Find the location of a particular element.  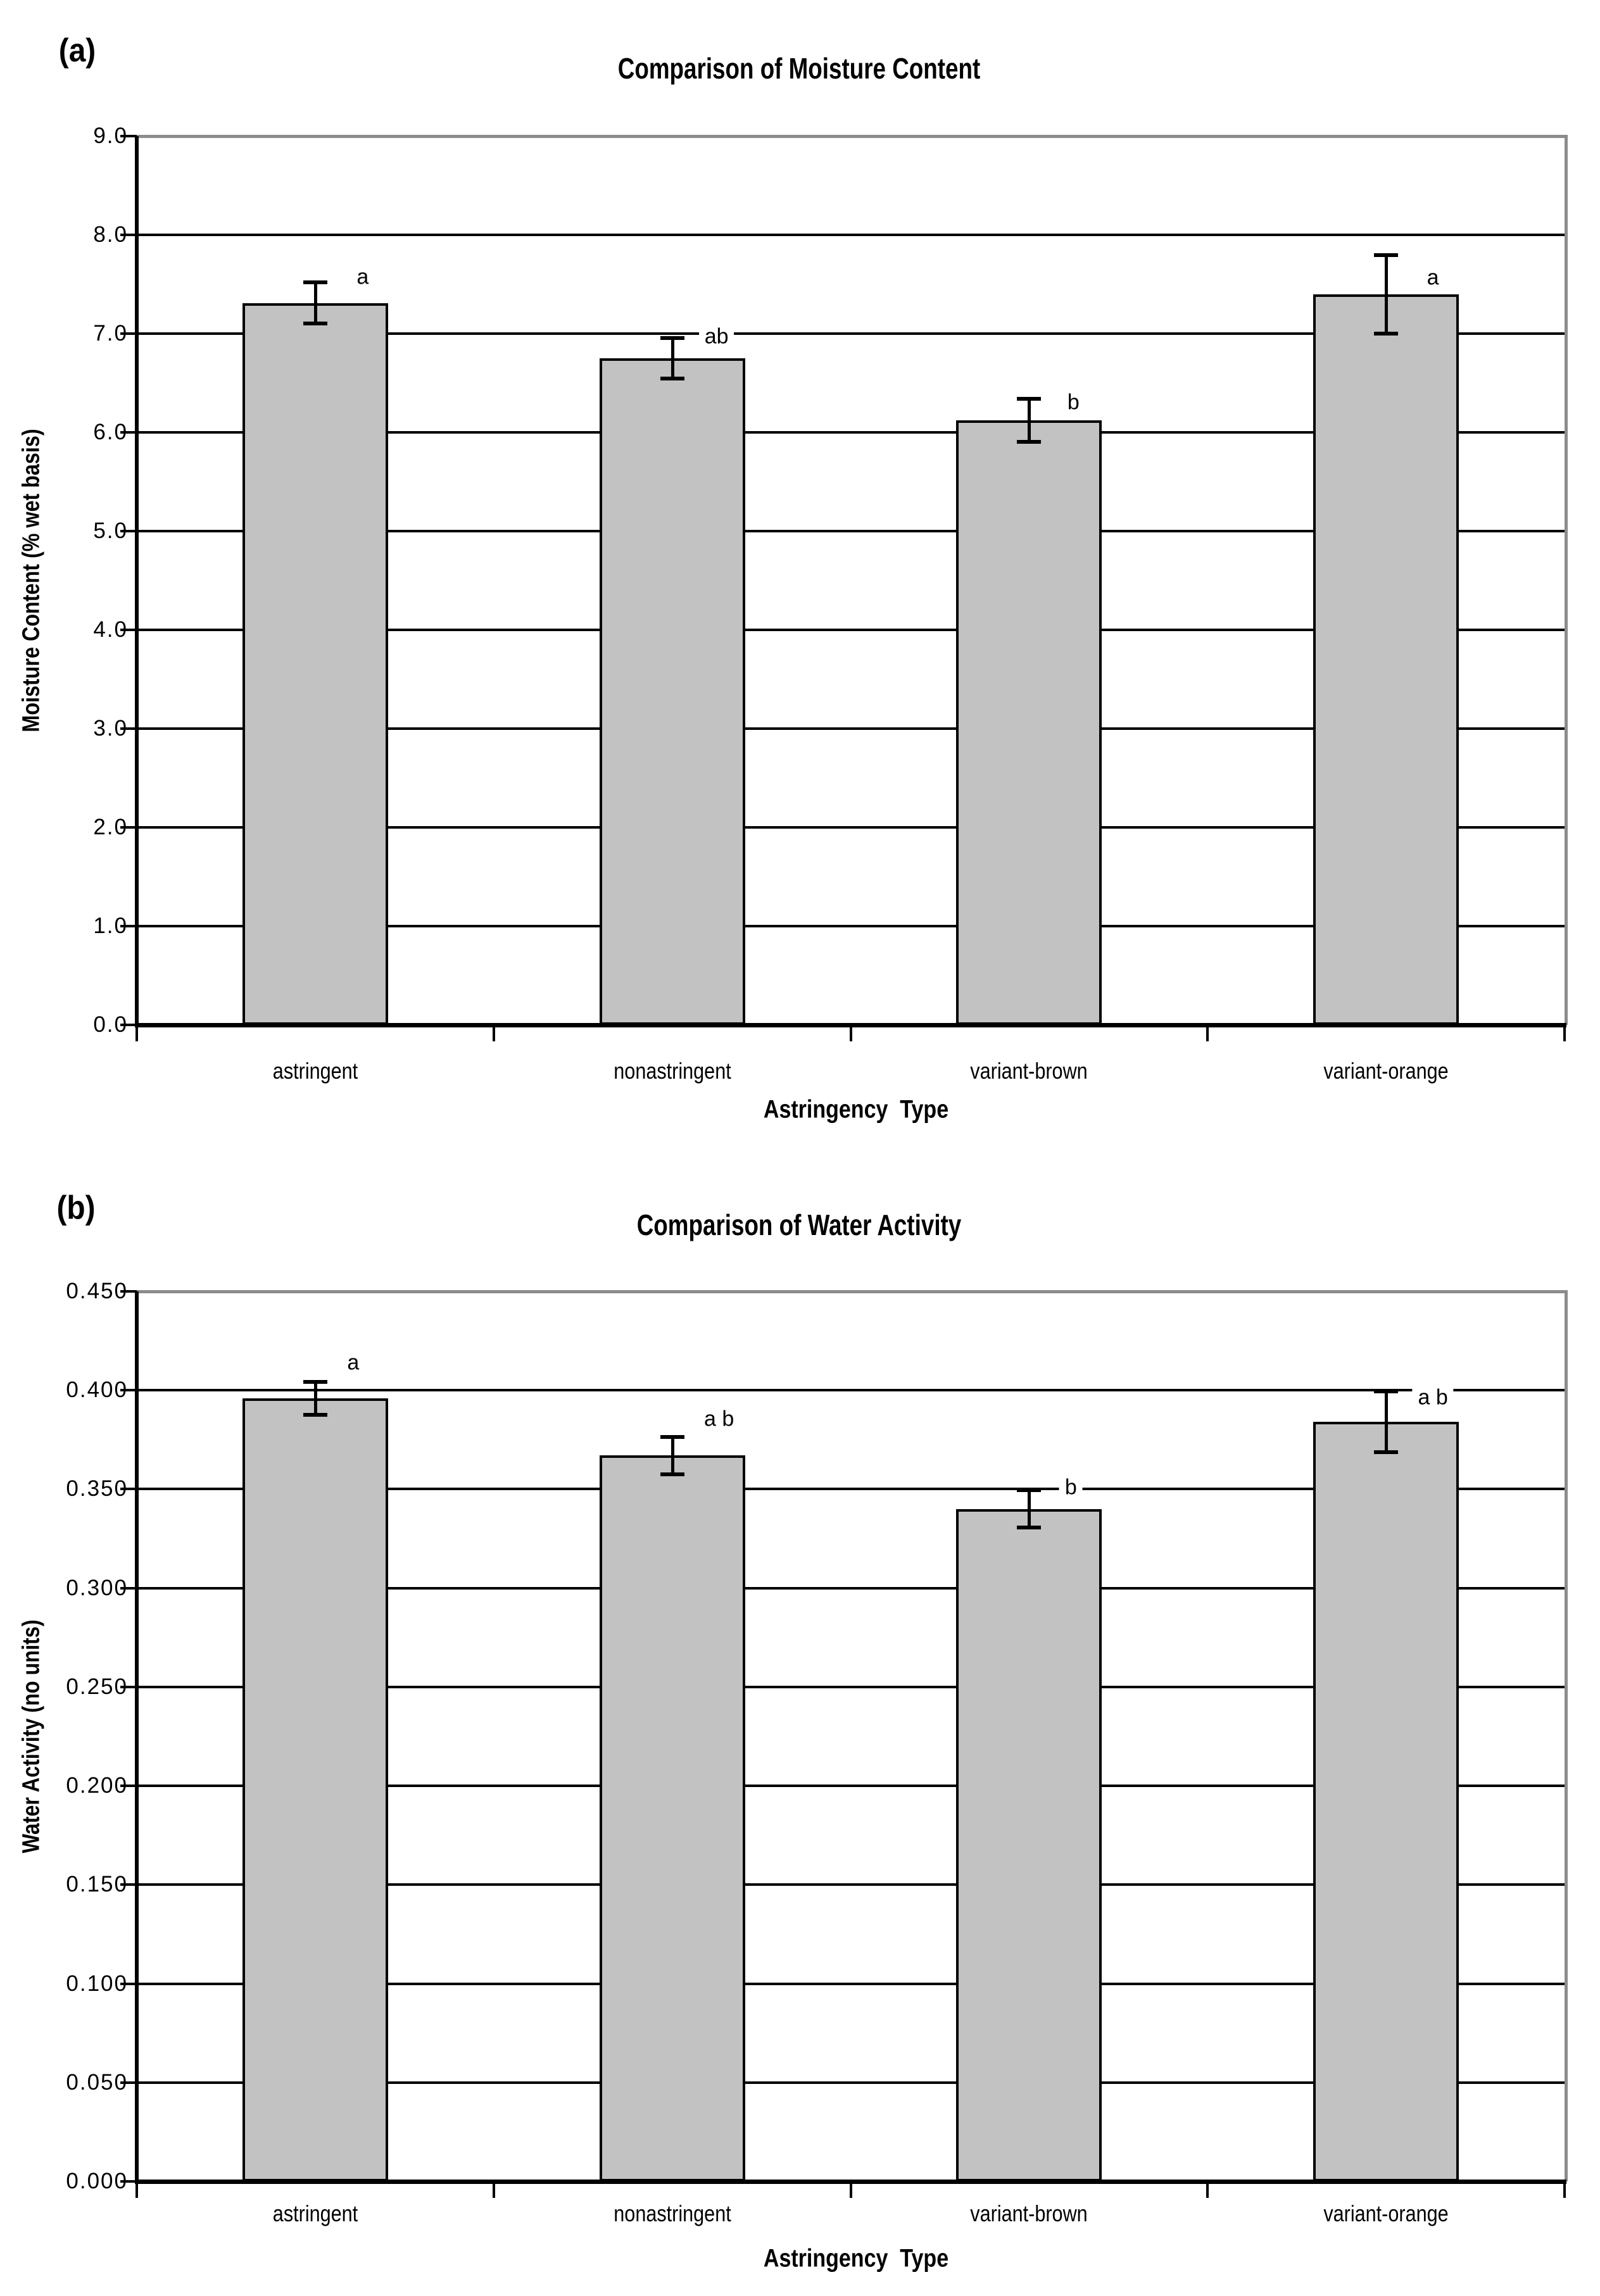

y-axis-title: Water Activity (no units) is located at coordinates (31, 1736).